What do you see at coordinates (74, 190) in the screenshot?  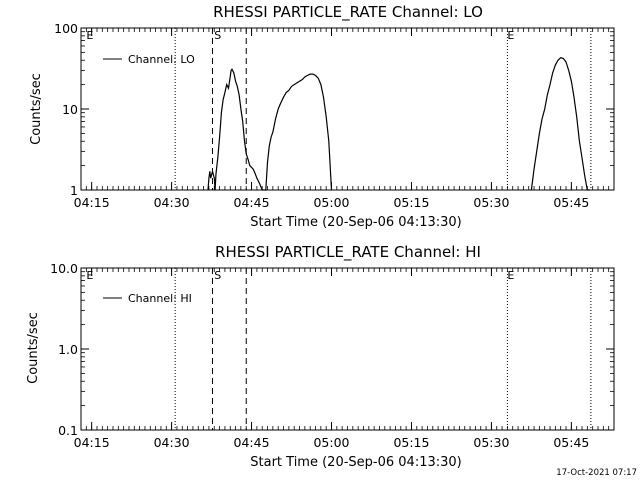 I see `y-tick-label: 1` at bounding box center [74, 190].